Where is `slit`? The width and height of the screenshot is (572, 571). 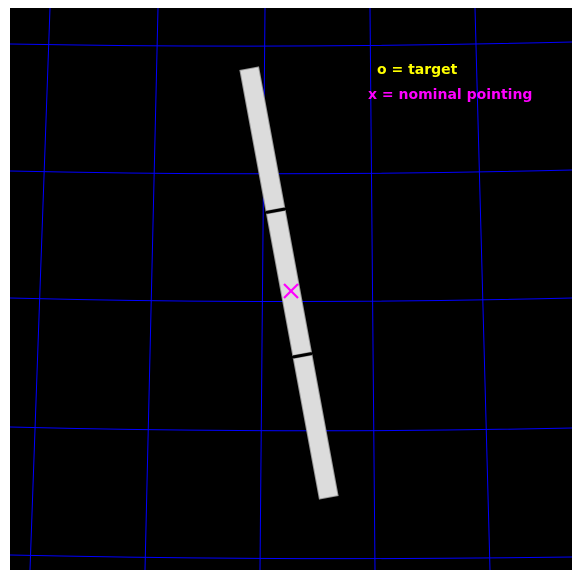
slit is located at coordinates (289, 283).